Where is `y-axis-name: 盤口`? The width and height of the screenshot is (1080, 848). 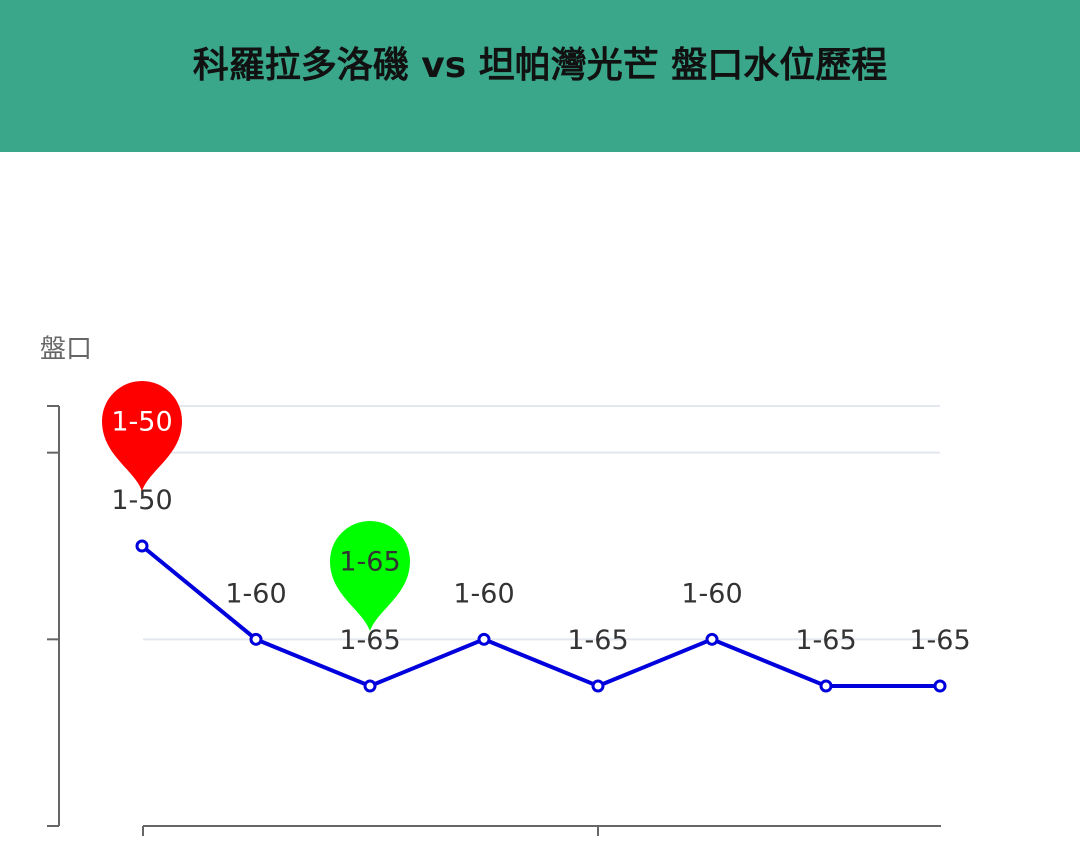
y-axis-name: 盤口 is located at coordinates (66, 350).